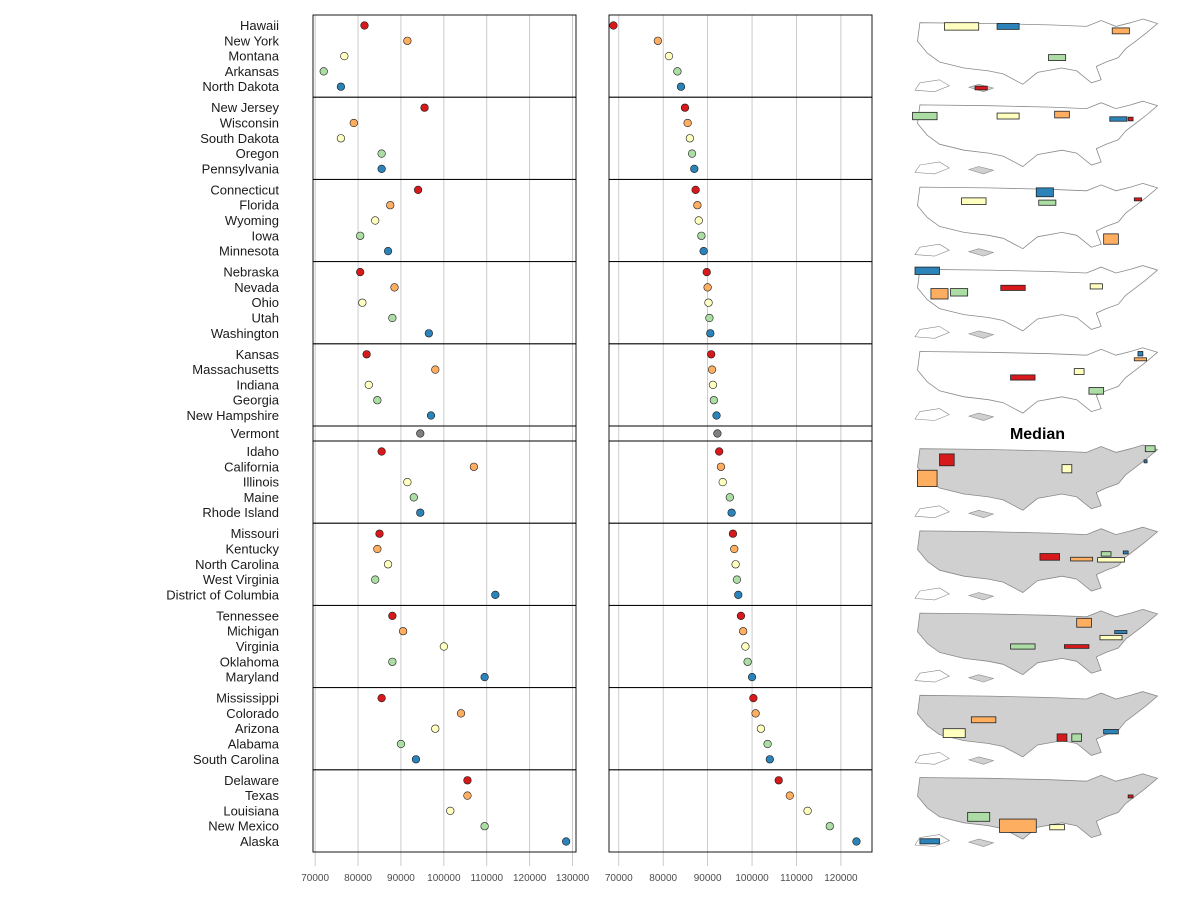  I want to click on x-tick-label: 80000, so click(358, 878).